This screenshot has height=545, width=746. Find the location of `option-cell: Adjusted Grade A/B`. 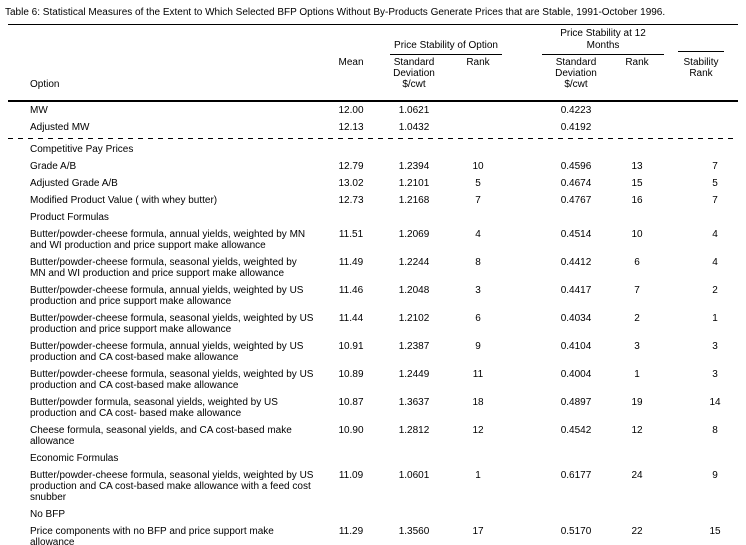

option-cell: Adjusted Grade A/B is located at coordinates (74, 183).